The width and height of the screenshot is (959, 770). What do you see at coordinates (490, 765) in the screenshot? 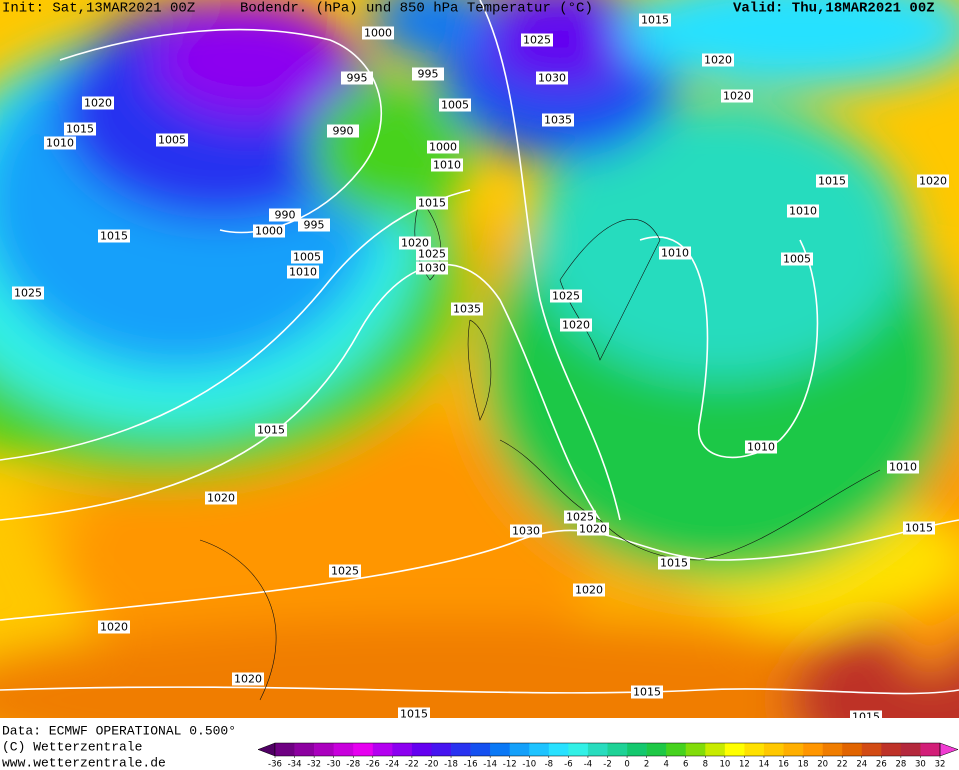
I see `colorbar-tick-label: -14` at bounding box center [490, 765].